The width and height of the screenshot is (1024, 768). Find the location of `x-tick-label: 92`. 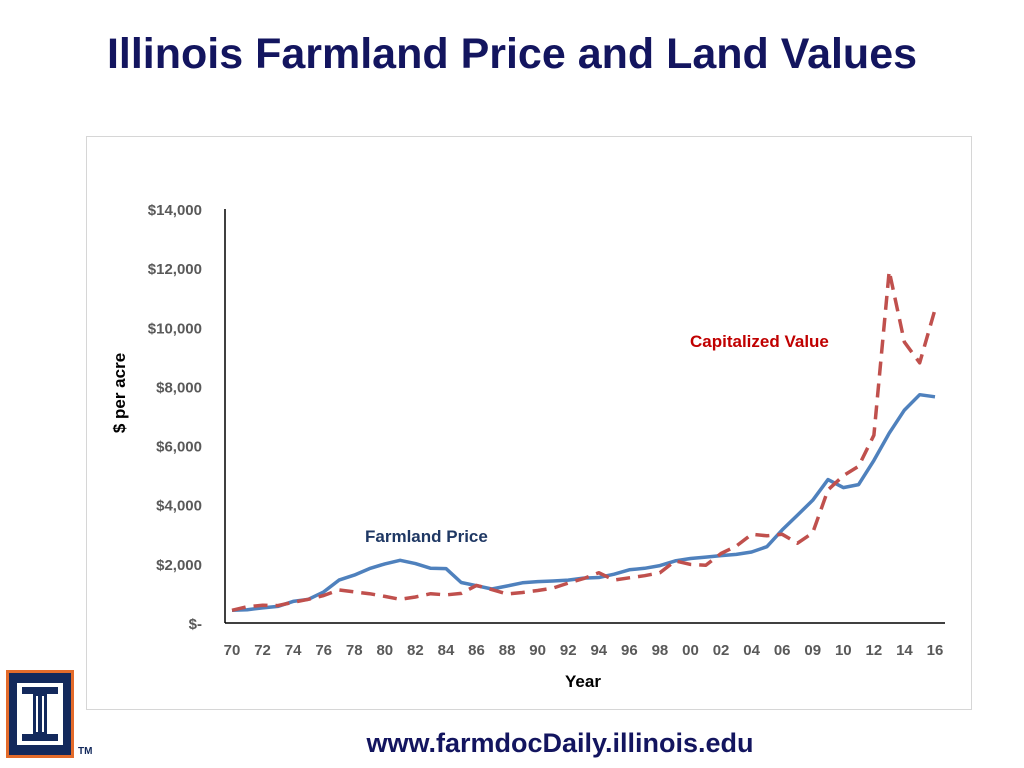

x-tick-label: 92 is located at coordinates (568, 650).